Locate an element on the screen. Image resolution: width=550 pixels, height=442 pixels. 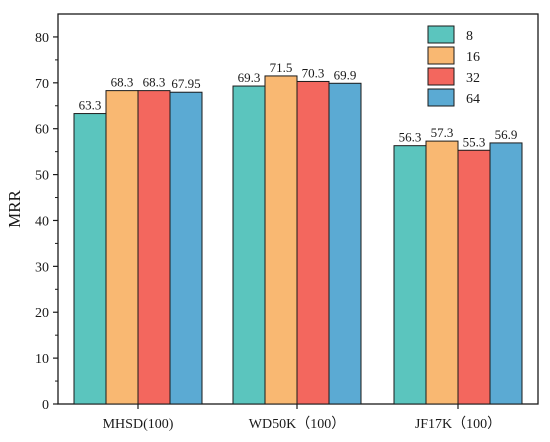
legend-label-32: 32 is located at coordinates (473, 78).